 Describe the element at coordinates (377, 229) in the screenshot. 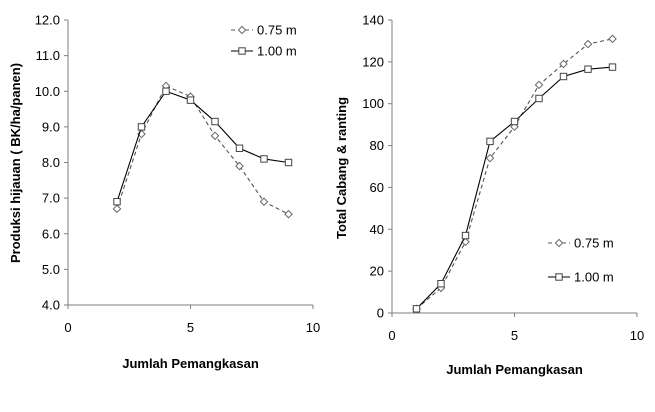

I see `y-tick-label: 40` at that location.